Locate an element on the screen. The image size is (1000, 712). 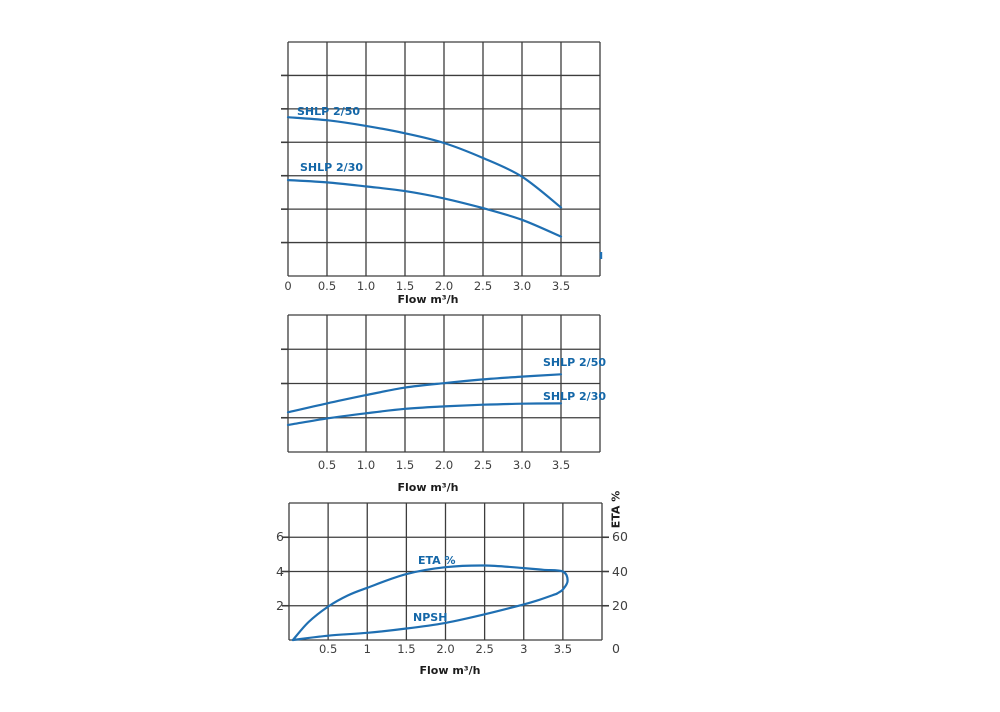
y-left-tick-label: 4 is located at coordinates (280, 571).